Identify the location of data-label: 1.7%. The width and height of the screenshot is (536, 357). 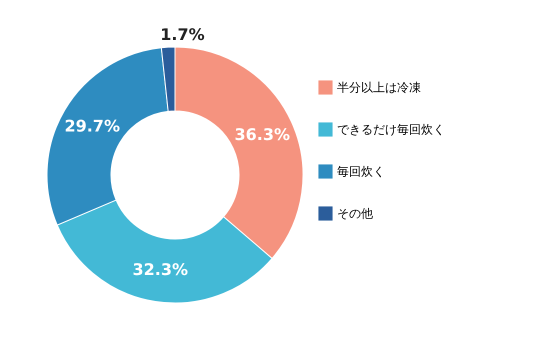
(182, 34).